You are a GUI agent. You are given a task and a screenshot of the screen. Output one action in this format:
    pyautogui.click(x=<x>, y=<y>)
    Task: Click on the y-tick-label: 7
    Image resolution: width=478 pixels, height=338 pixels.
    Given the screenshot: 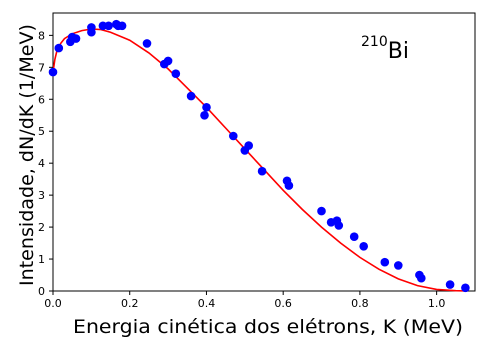 What is the action you would take?
    pyautogui.click(x=41, y=67)
    